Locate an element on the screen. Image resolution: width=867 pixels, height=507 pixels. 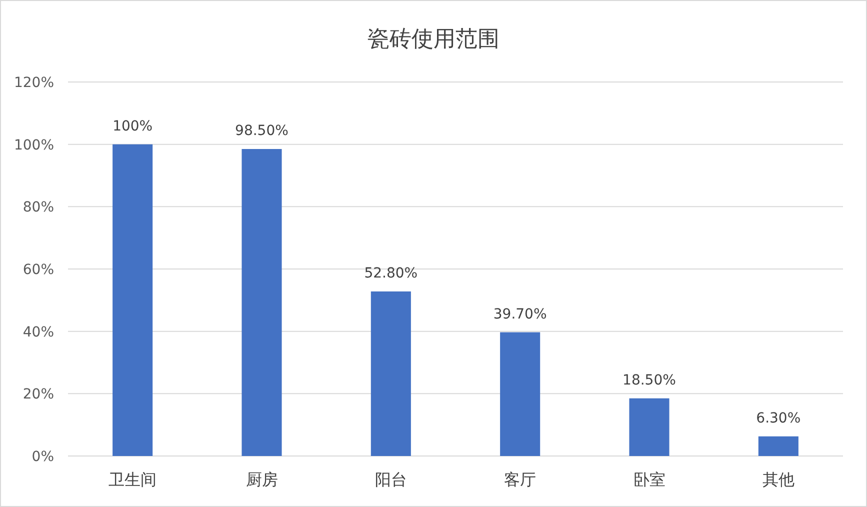
y-tick-label: 60% is located at coordinates (38, 270).